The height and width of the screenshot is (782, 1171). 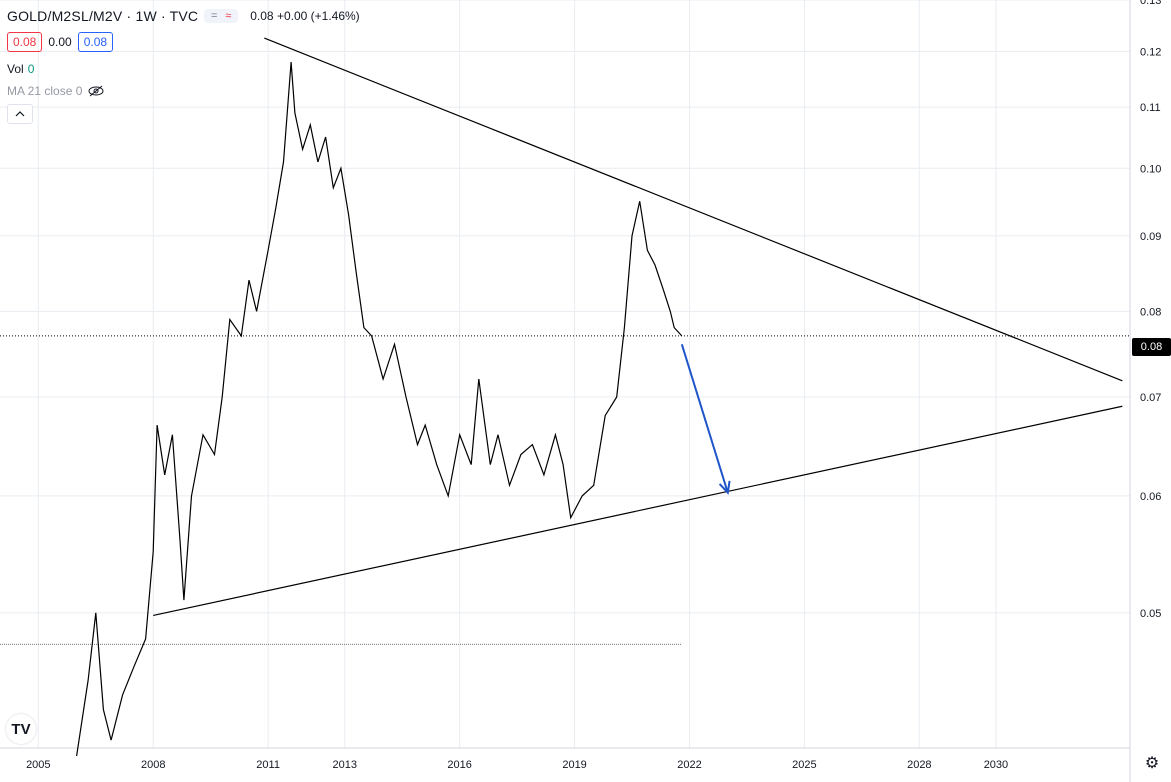 What do you see at coordinates (919, 765) in the screenshot?
I see `x-tick-label: 2028` at bounding box center [919, 765].